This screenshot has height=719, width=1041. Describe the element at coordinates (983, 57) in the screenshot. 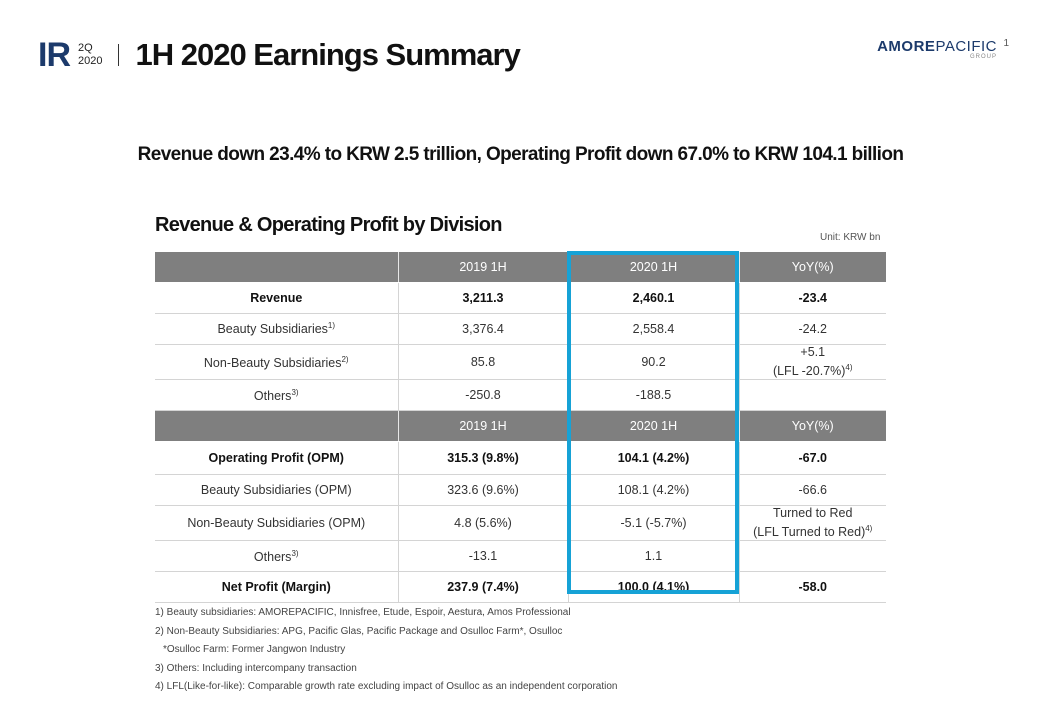

I see `logo-subtitle: GROUP` at that location.